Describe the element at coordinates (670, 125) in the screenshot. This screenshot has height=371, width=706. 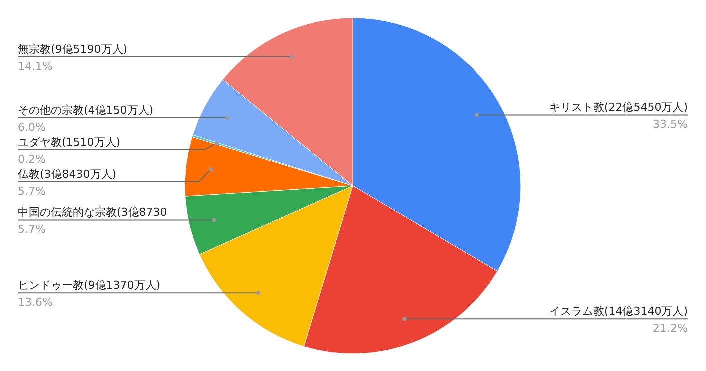
I see `data-label: 33.5%` at that location.